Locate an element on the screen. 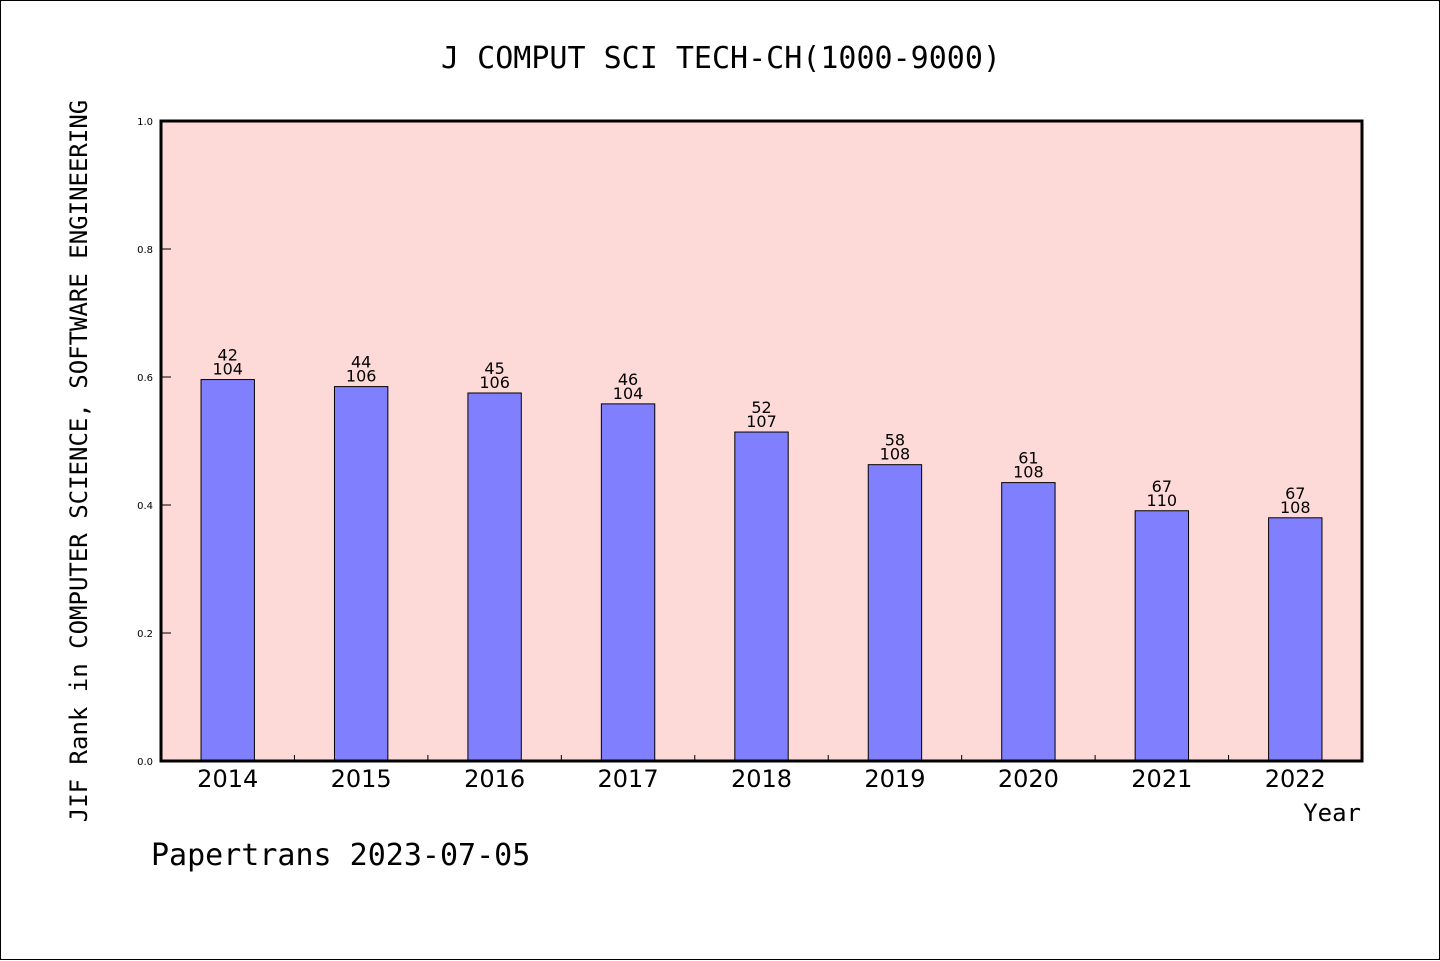 This screenshot has width=1440, height=961. bar-rank-label: 45 is located at coordinates (494, 368).